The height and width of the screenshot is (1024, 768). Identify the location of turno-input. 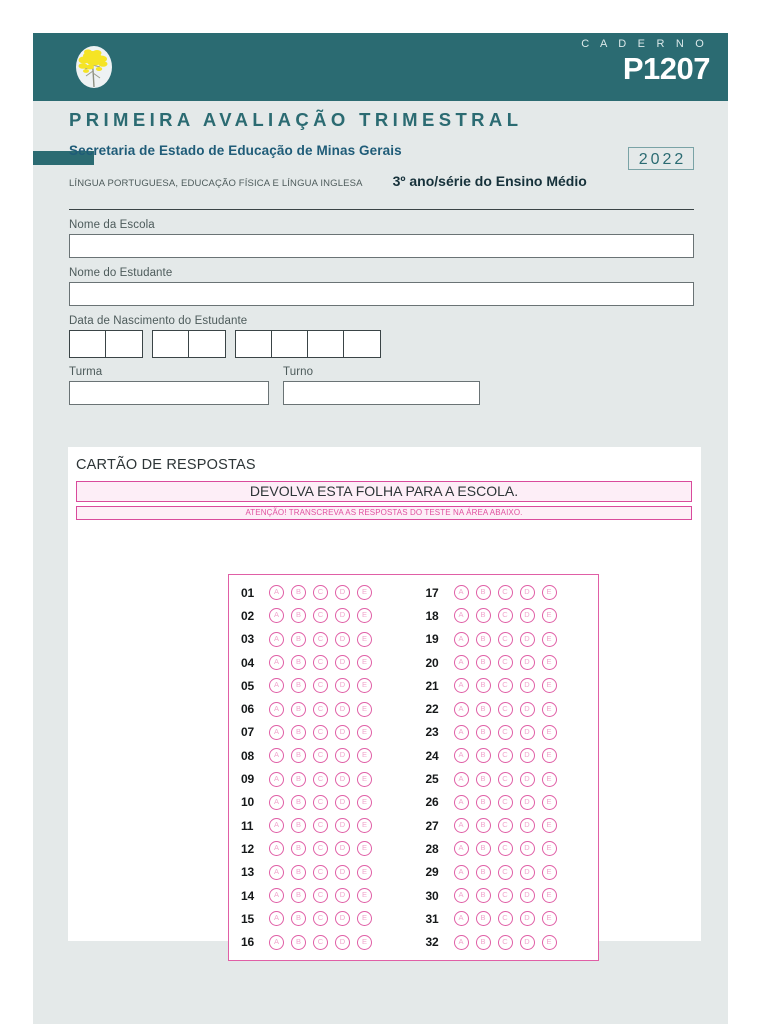
(381, 393).